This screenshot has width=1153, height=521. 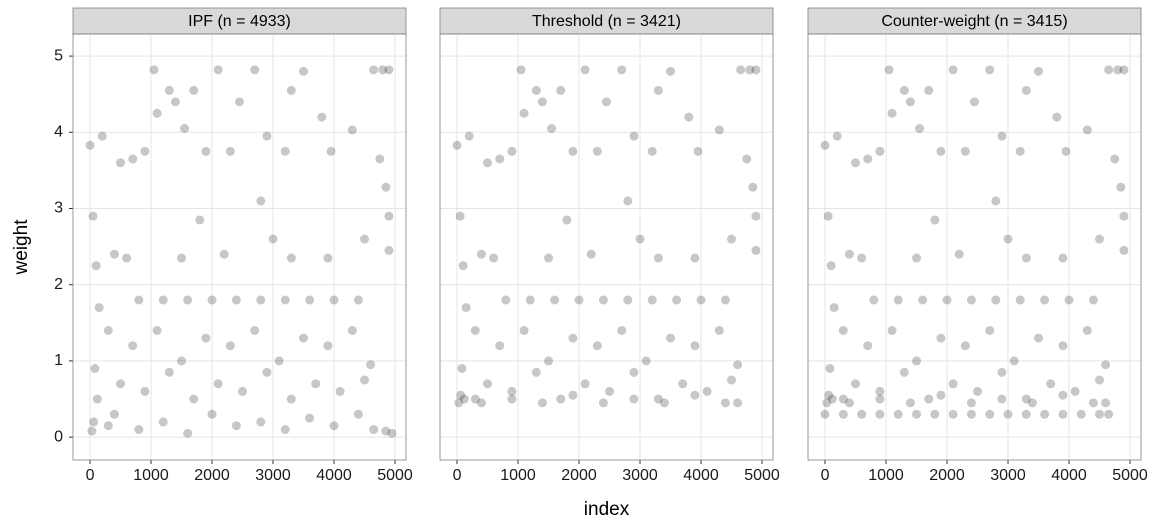 What do you see at coordinates (606, 21) in the screenshot?
I see `strip-title: Threshold (n = 3421)` at bounding box center [606, 21].